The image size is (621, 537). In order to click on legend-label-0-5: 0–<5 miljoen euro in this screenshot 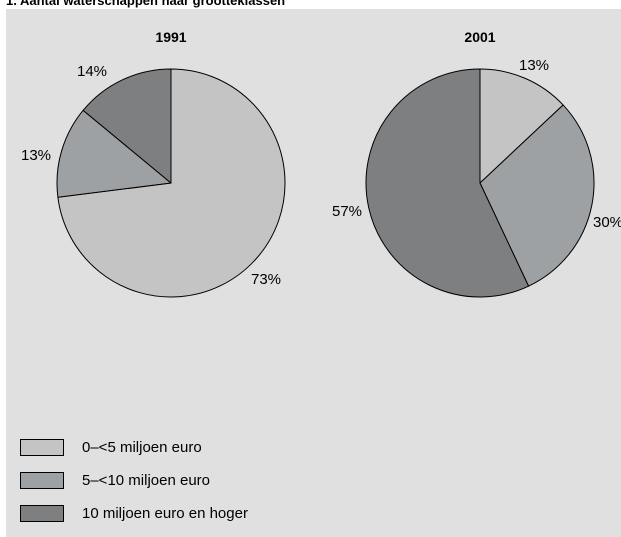, I will do `click(142, 447)`.